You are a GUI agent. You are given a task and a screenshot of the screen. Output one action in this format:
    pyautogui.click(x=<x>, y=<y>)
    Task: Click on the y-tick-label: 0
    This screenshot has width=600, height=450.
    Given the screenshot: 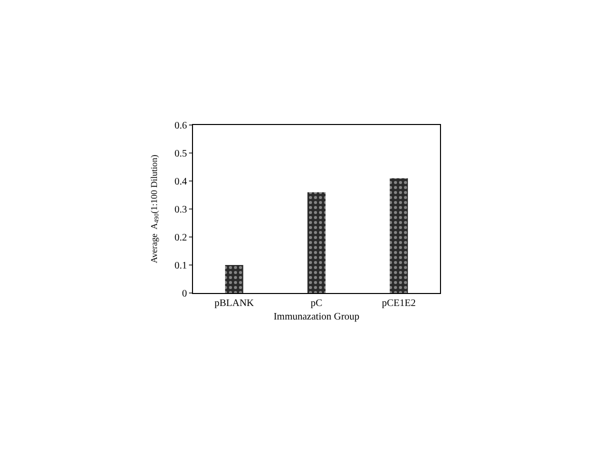 What is the action you would take?
    pyautogui.click(x=184, y=294)
    